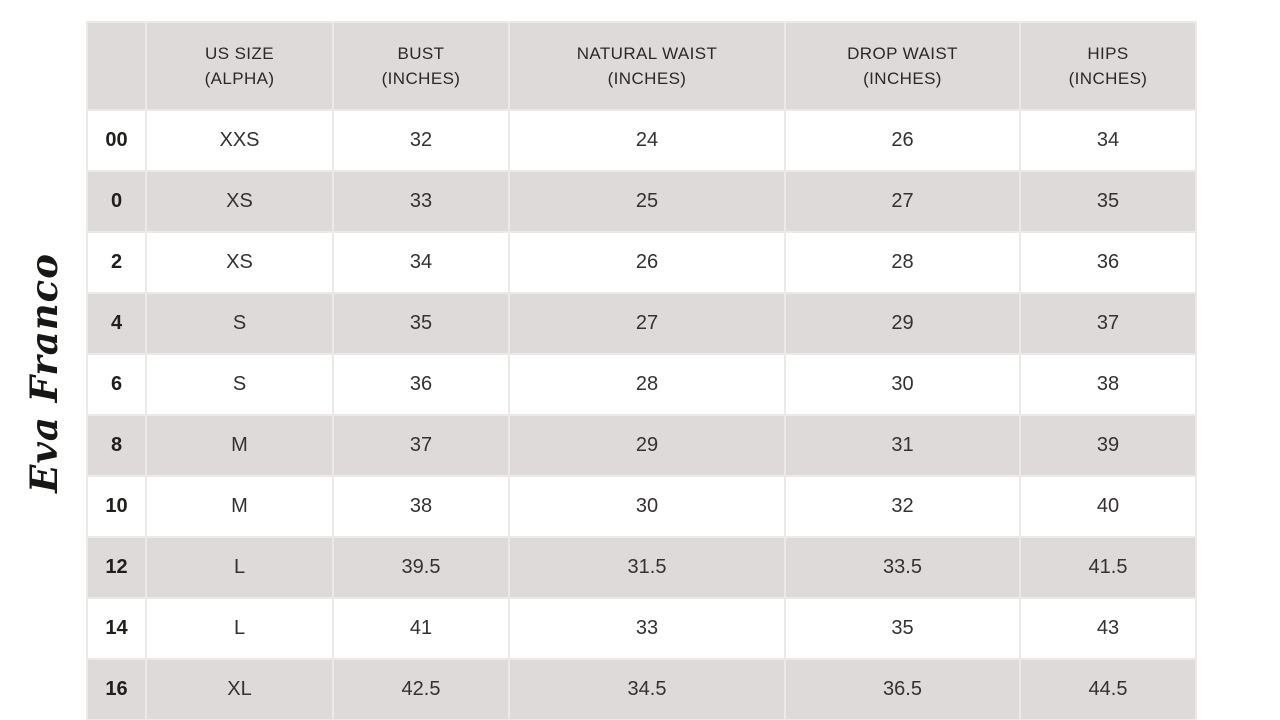 The image size is (1280, 720). Describe the element at coordinates (647, 262) in the screenshot. I see `size-cell-natural-waist: 26` at that location.